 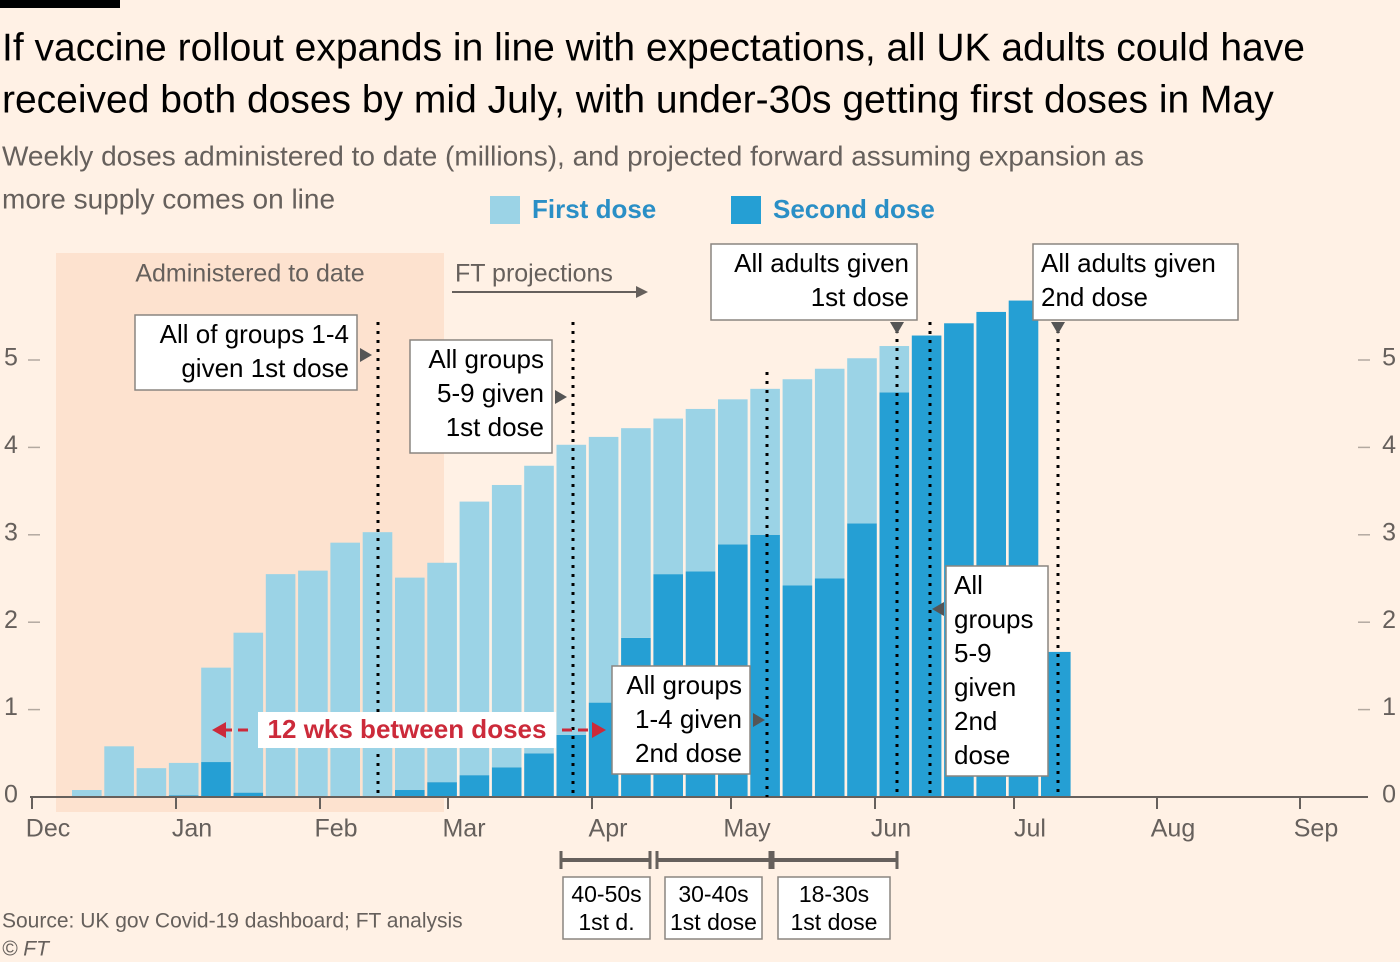 What do you see at coordinates (534, 274) in the screenshot?
I see `projection-label: FT projections` at bounding box center [534, 274].